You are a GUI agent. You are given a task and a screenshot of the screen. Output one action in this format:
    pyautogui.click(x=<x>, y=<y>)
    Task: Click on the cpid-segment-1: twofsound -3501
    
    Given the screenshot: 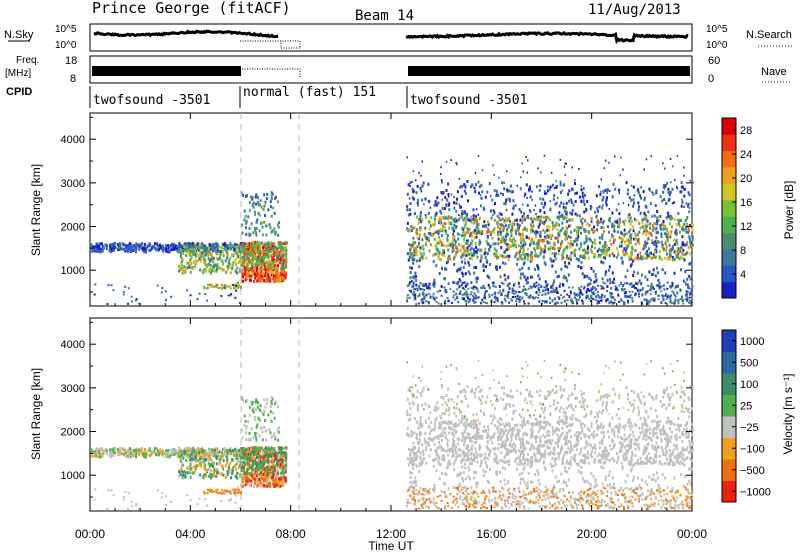 What is the action you would take?
    pyautogui.click(x=151, y=100)
    